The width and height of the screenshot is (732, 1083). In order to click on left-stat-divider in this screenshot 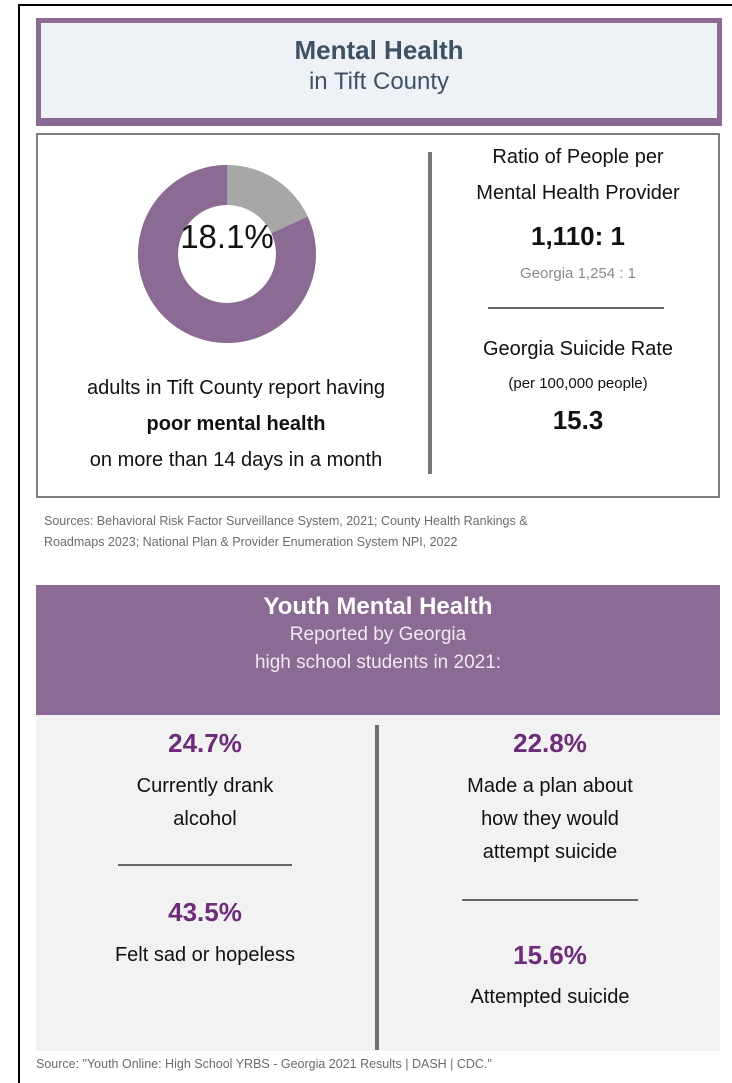, I will do `click(205, 865)`.